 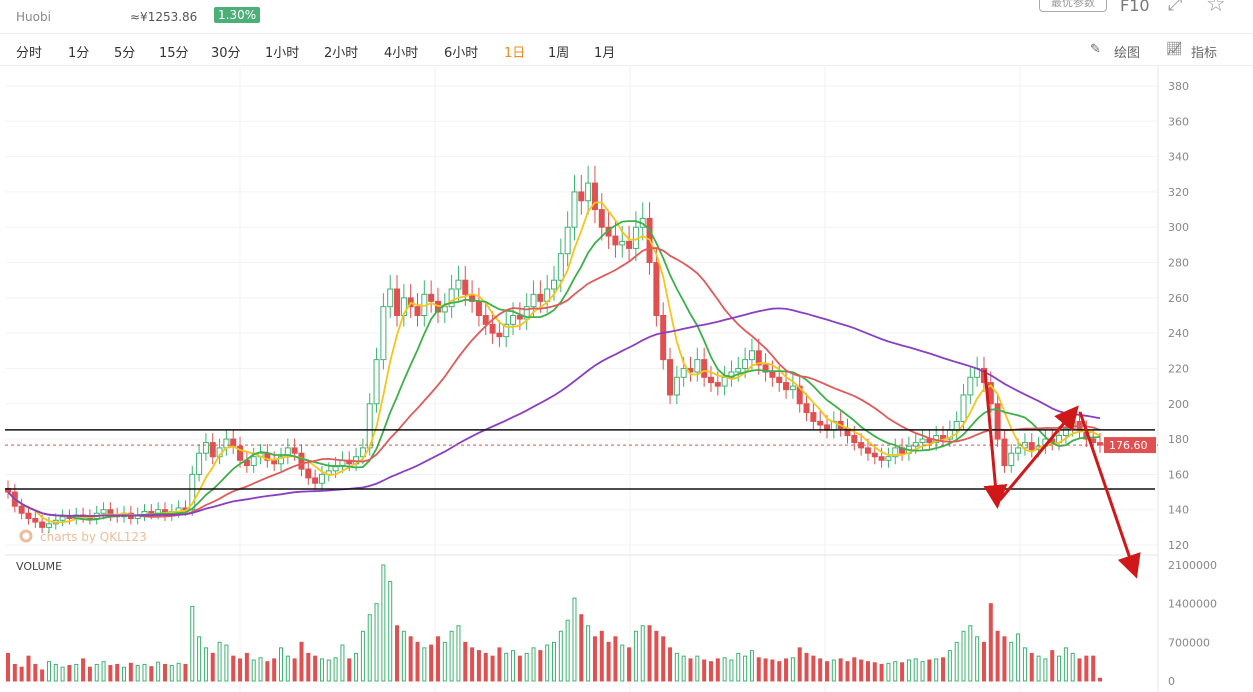 I want to click on tab-11: 1月, so click(x=605, y=53).